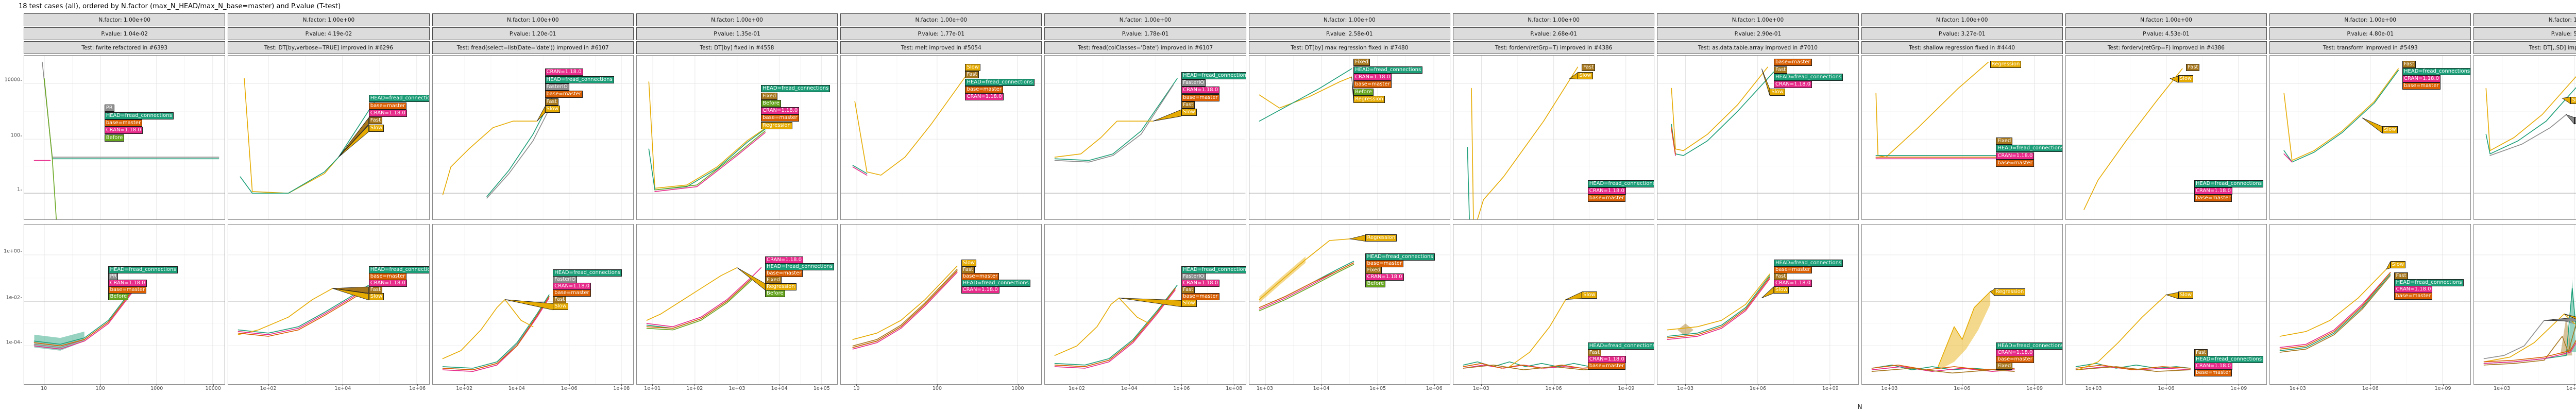 The height and width of the screenshot is (412, 2576). I want to click on row-gap, so click(1349, 222).